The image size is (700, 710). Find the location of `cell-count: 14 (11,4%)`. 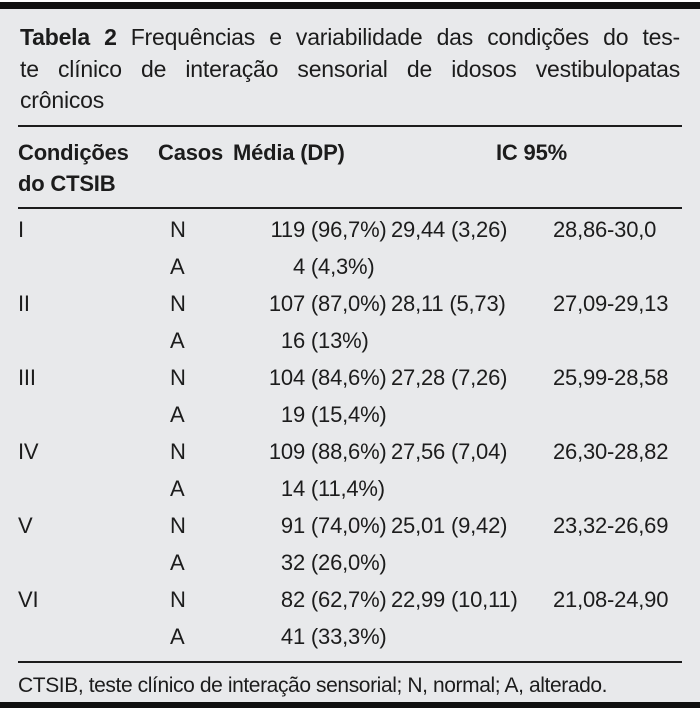

cell-count: 14 (11,4%) is located at coordinates (309, 489).